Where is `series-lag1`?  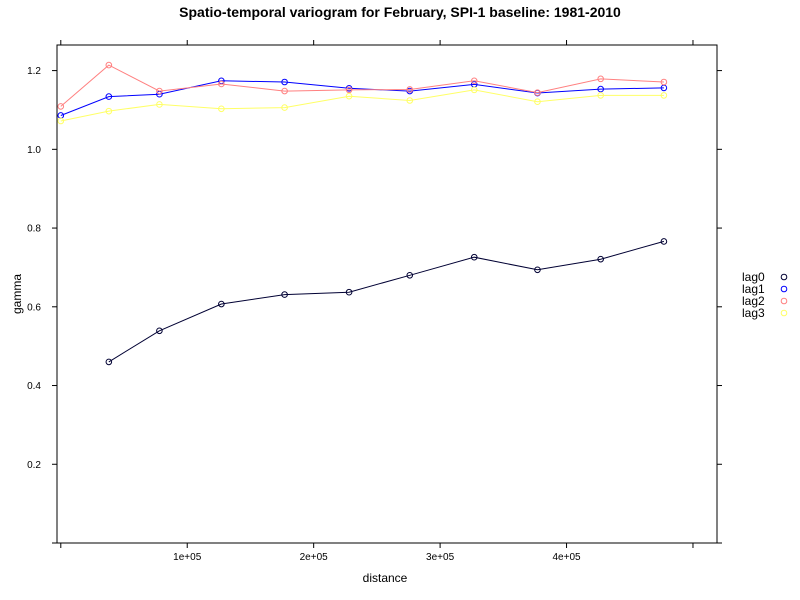 series-lag1 is located at coordinates (362, 98).